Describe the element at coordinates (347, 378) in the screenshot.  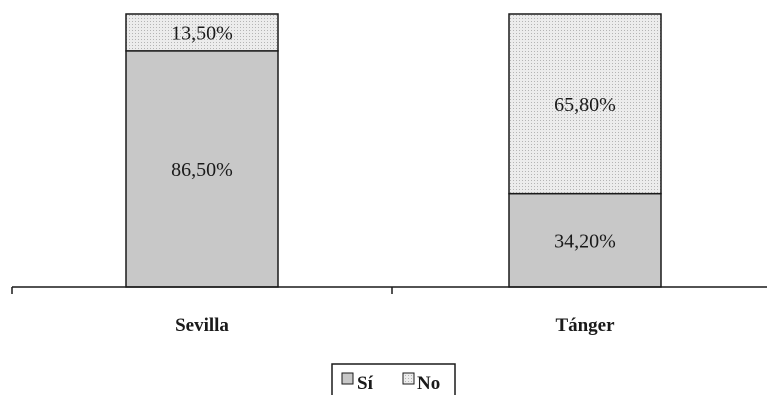
I see `legend-swatch-si` at that location.